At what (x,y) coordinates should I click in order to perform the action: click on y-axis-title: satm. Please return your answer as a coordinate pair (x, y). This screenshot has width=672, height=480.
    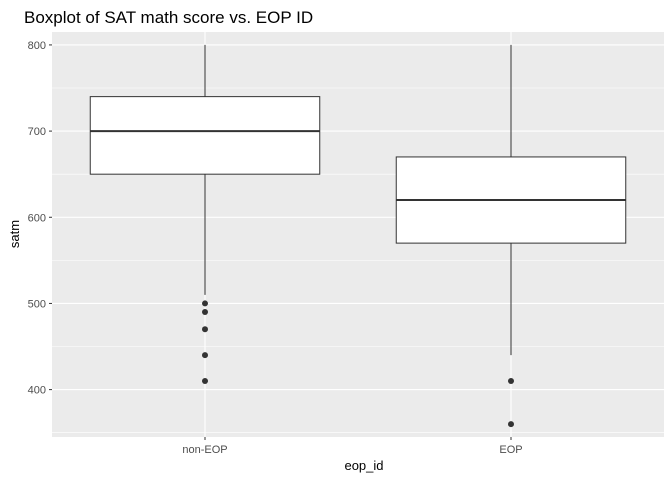
    Looking at the image, I should click on (14, 234).